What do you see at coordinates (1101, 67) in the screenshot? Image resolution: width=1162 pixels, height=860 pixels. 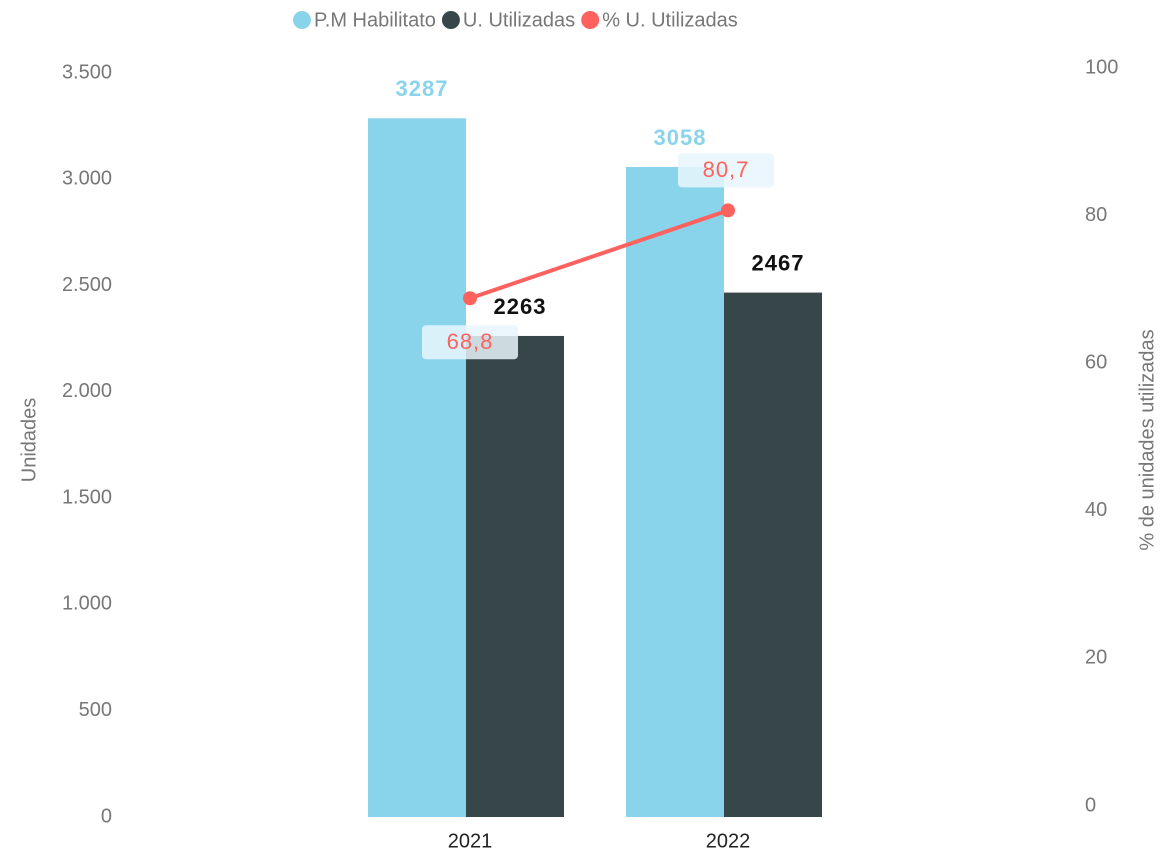 I see `y2-tick-label: 100` at bounding box center [1101, 67].